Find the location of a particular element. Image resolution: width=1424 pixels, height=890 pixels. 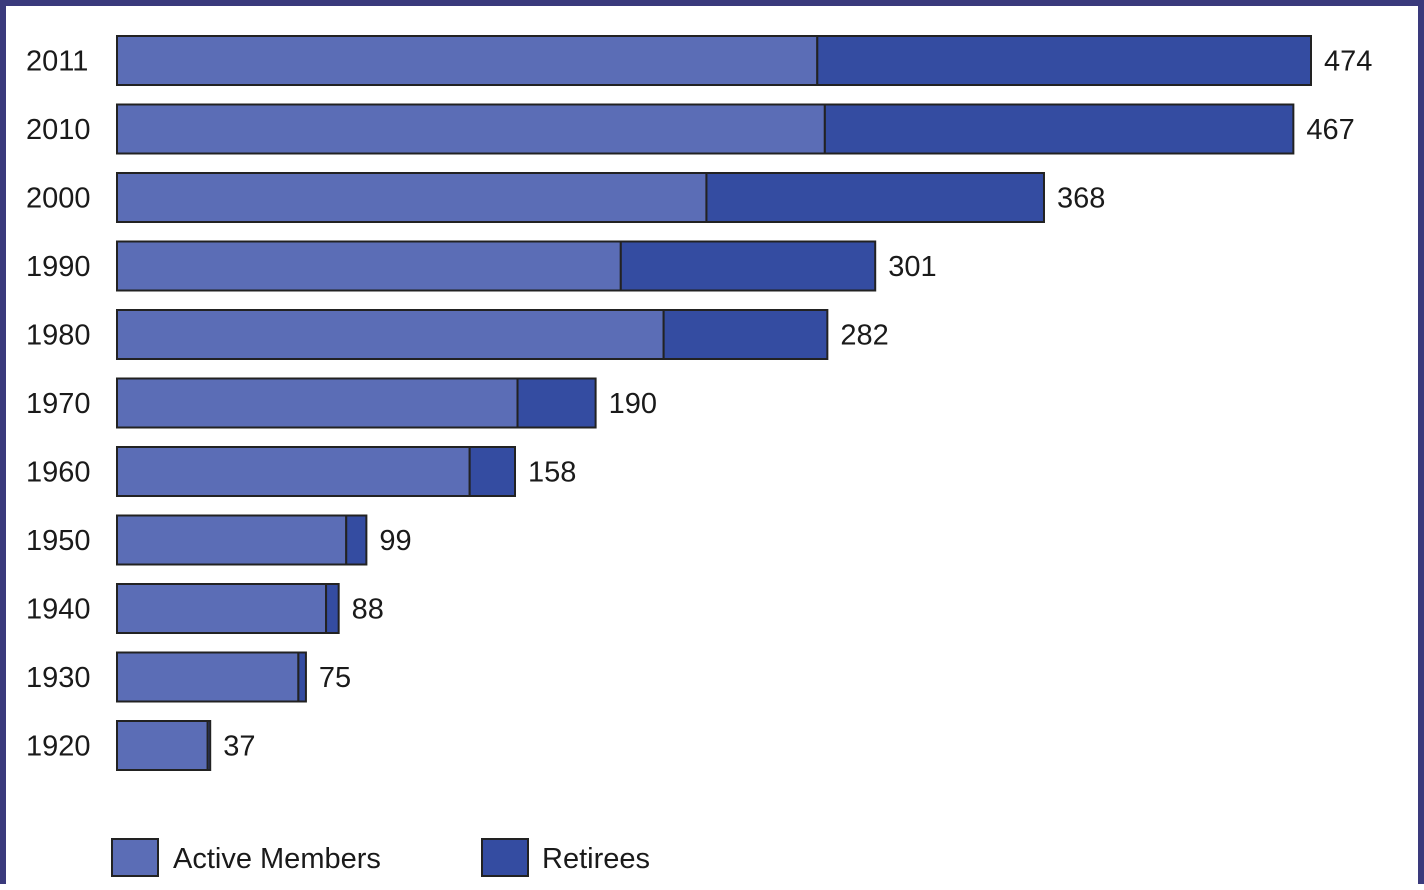

year-label-2010: 2010 is located at coordinates (58, 130).